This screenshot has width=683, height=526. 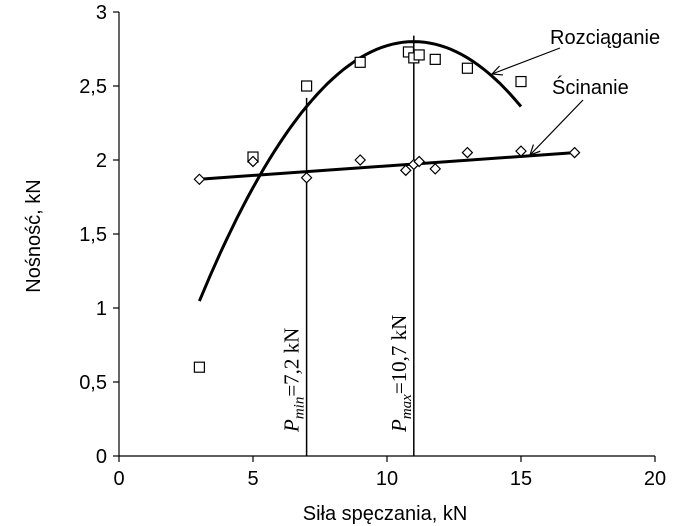 What do you see at coordinates (252, 479) in the screenshot?
I see `x-tick-label: 5` at bounding box center [252, 479].